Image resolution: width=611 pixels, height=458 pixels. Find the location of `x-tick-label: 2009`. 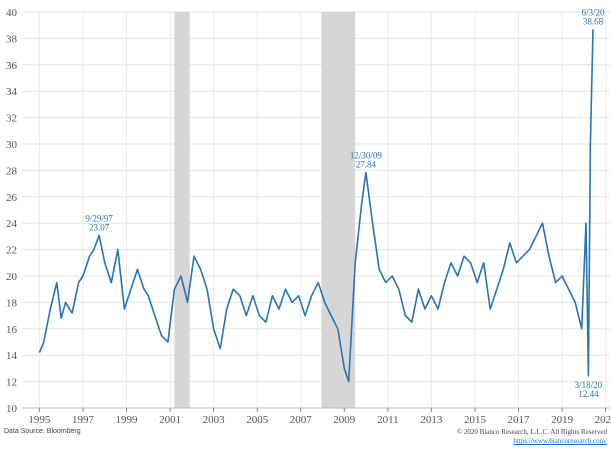

x-tick-label: 2009 is located at coordinates (344, 420).